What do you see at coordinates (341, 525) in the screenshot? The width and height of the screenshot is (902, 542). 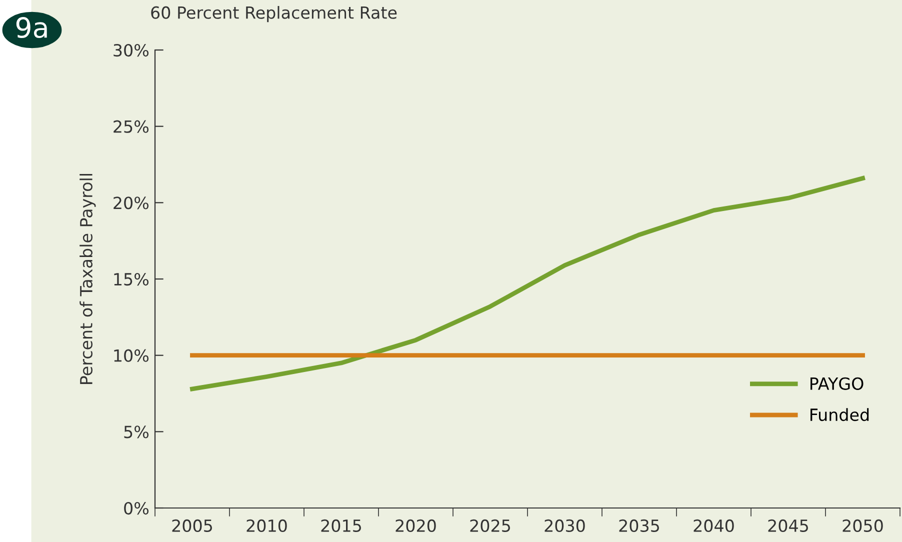 I see `x-tick-label: 2015` at bounding box center [341, 525].